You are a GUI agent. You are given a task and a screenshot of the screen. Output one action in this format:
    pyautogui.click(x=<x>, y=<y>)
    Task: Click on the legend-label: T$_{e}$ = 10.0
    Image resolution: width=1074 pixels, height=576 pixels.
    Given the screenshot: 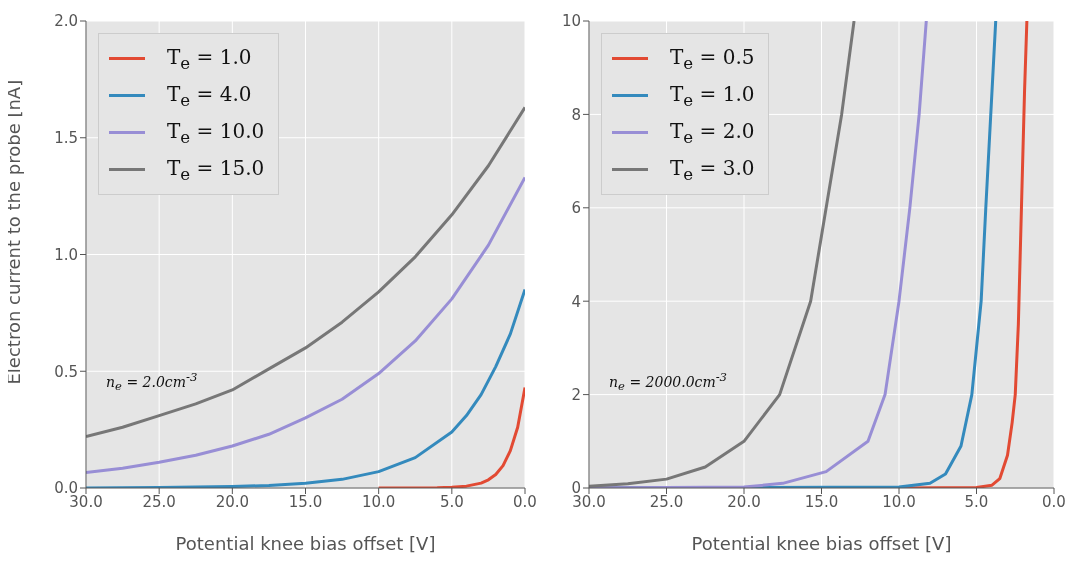 What is the action you would take?
    pyautogui.click(x=216, y=132)
    